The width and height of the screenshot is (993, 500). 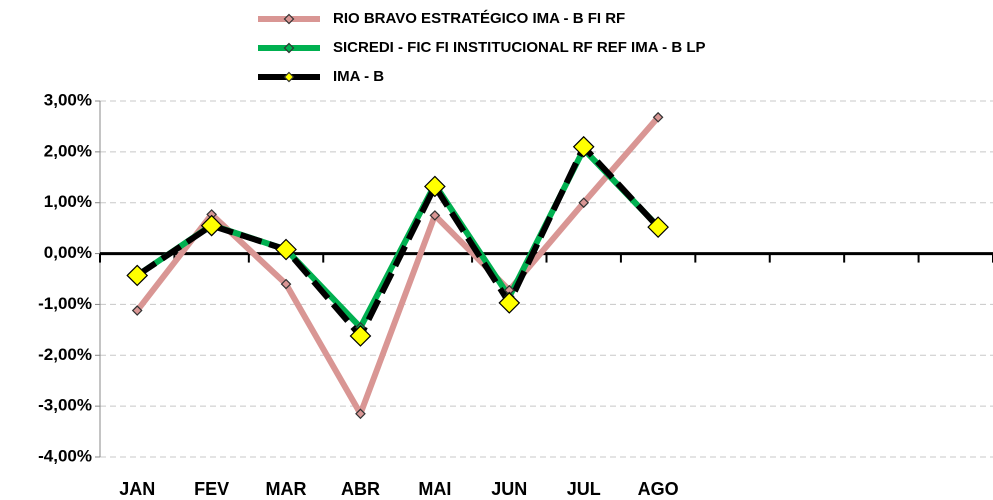 What do you see at coordinates (68, 252) in the screenshot?
I see `y-tick-label: 0,00%` at bounding box center [68, 252].